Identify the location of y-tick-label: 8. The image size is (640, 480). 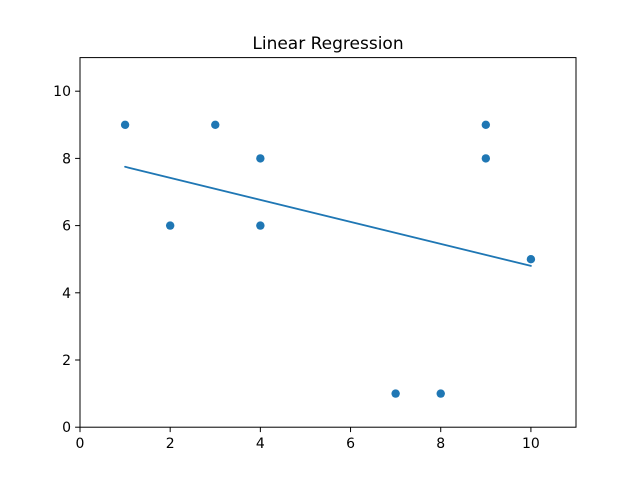
(66, 159).